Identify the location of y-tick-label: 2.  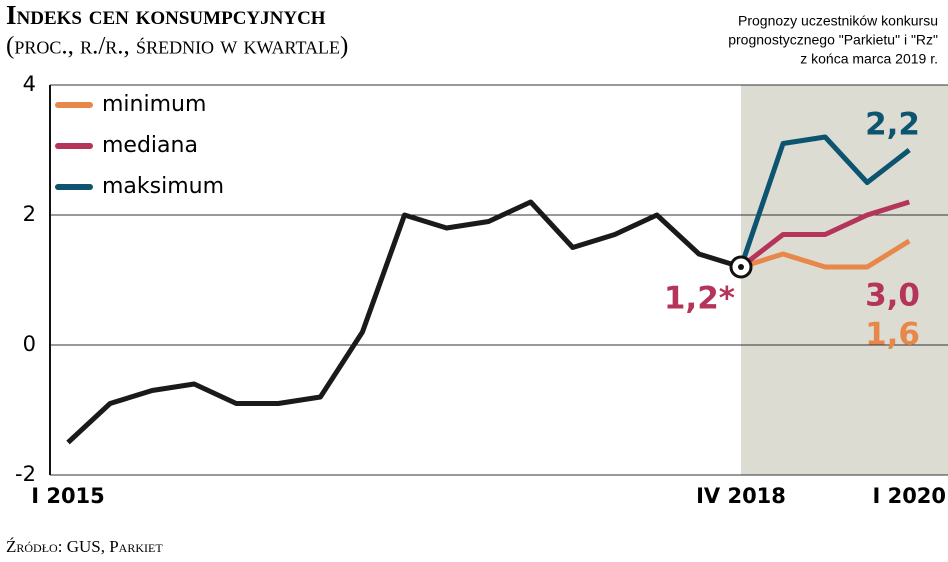
(29, 214).